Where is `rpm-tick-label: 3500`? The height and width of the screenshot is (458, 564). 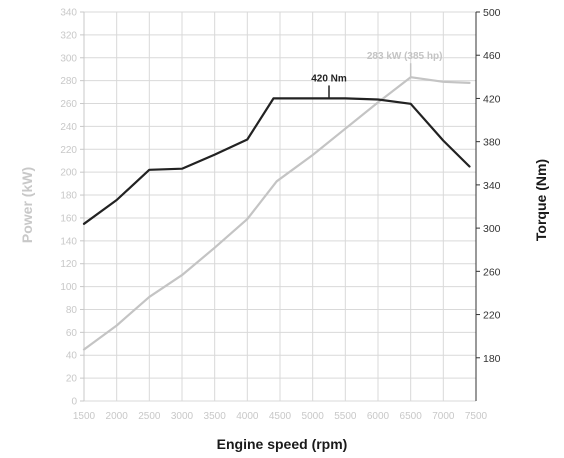 rpm-tick-label: 3500 is located at coordinates (215, 416).